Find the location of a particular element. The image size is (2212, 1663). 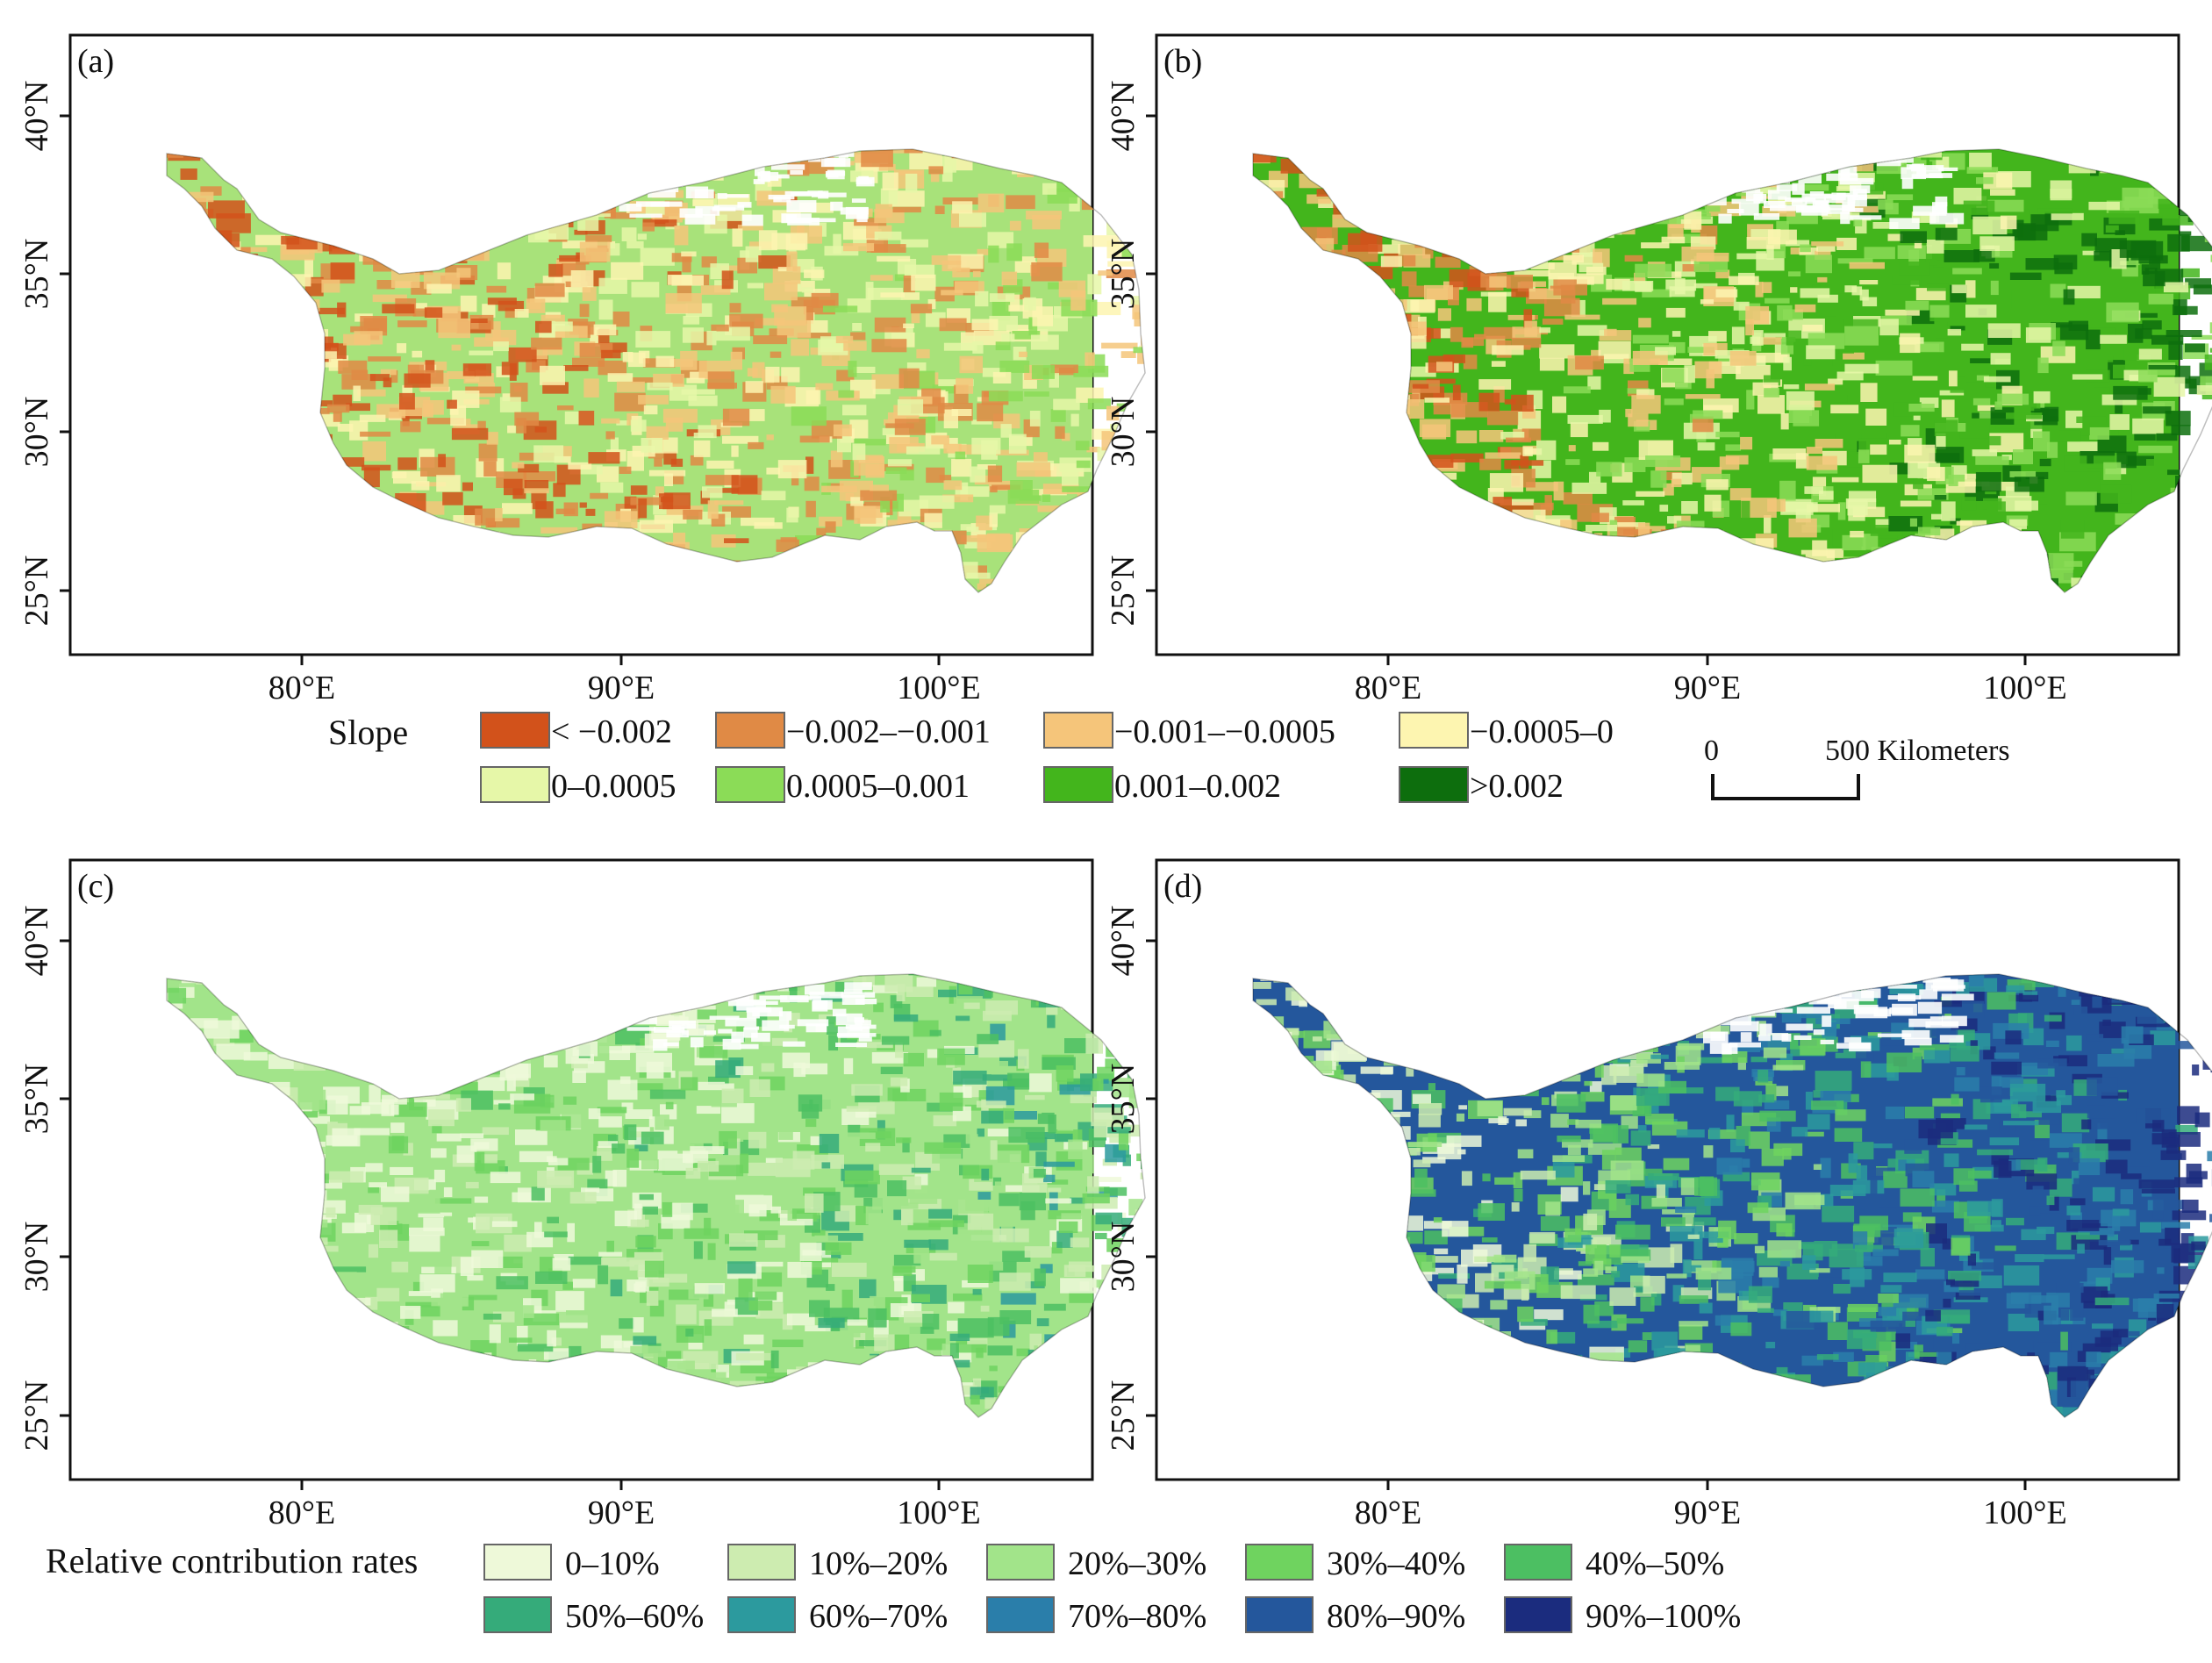

contribution-legend-item: 20%–30% is located at coordinates (1096, 1563).